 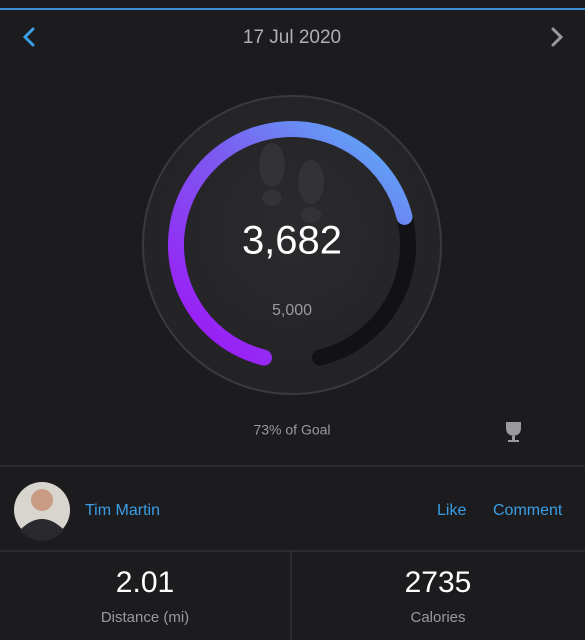 What do you see at coordinates (451, 510) in the screenshot?
I see `like-button: Like` at bounding box center [451, 510].